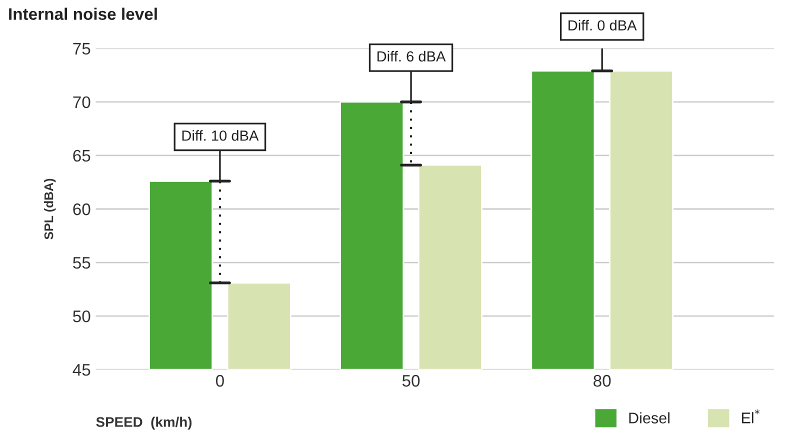 The width and height of the screenshot is (798, 440). I want to click on x-tick-label: 80, so click(602, 380).